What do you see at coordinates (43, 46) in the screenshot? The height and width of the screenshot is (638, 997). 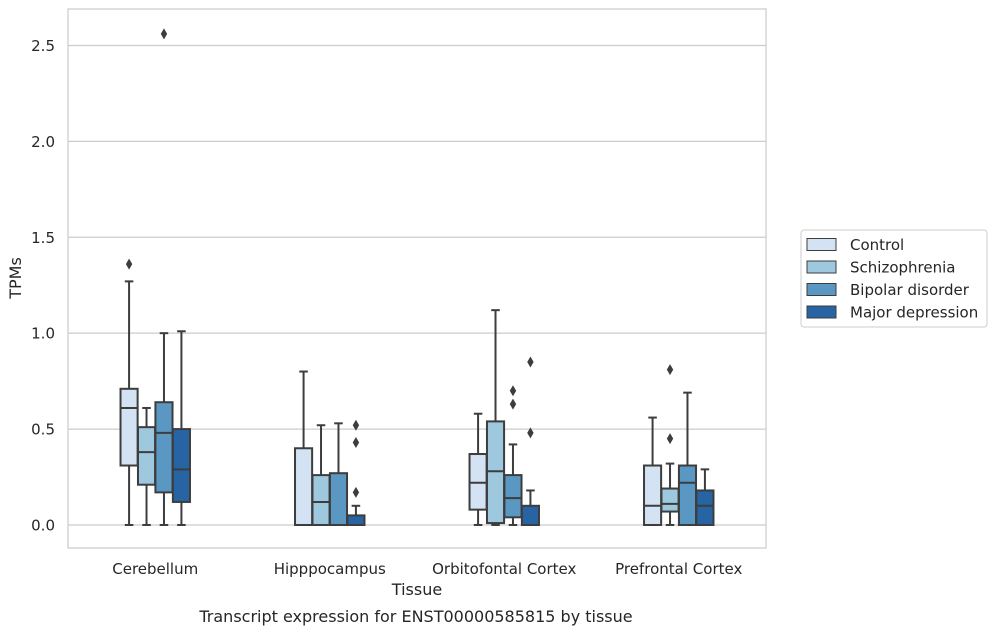 I see `y-tick-label: 2.5` at bounding box center [43, 46].